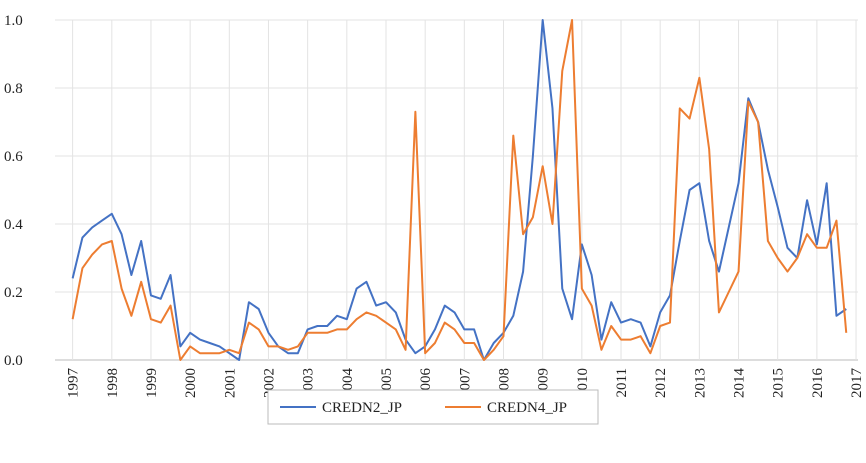  What do you see at coordinates (13, 157) in the screenshot?
I see `y-tick-label: 0.6` at bounding box center [13, 157].